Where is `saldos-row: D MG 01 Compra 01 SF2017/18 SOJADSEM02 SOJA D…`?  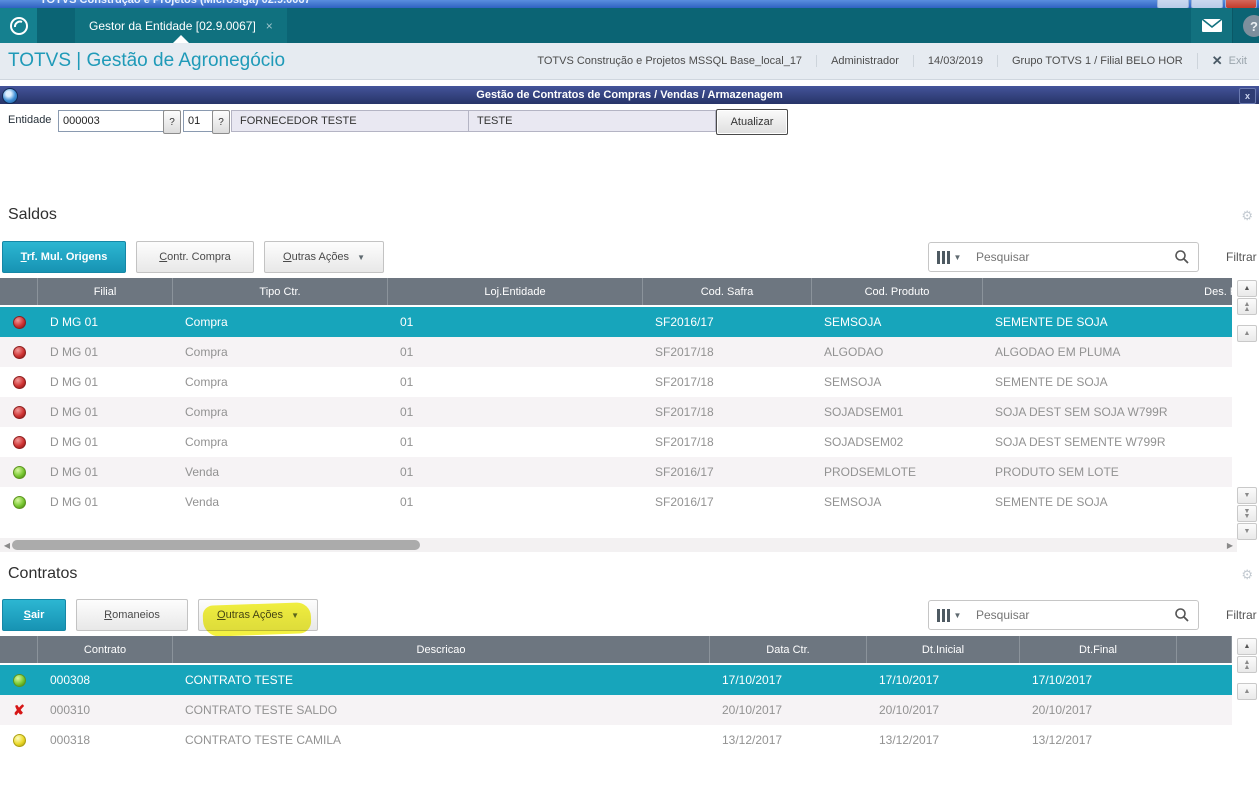
saldos-row: D MG 01 Compra 01 SF2017/18 SOJADSEM02 SOJA D… is located at coordinates (616, 442).